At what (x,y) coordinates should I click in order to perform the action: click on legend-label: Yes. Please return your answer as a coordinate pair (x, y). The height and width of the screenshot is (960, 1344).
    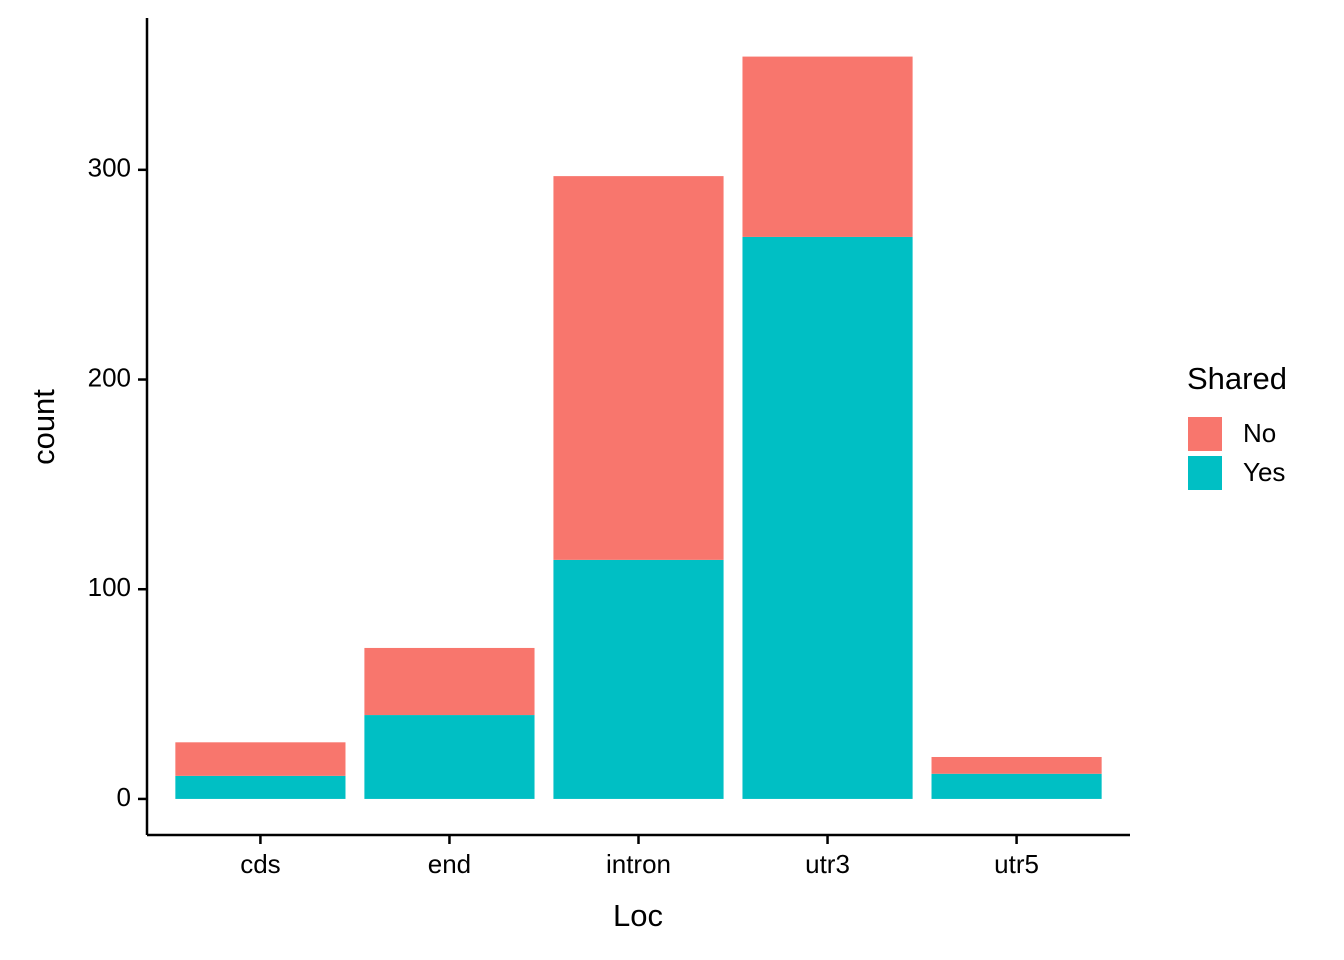
    Looking at the image, I should click on (1264, 472).